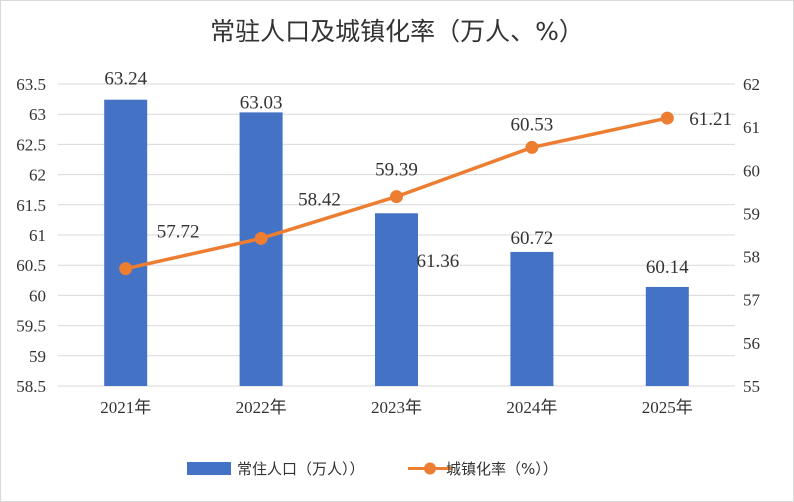 Image resolution: width=794 pixels, height=502 pixels. What do you see at coordinates (261, 102) in the screenshot?
I see `bar-data-label: 63.03` at bounding box center [261, 102].